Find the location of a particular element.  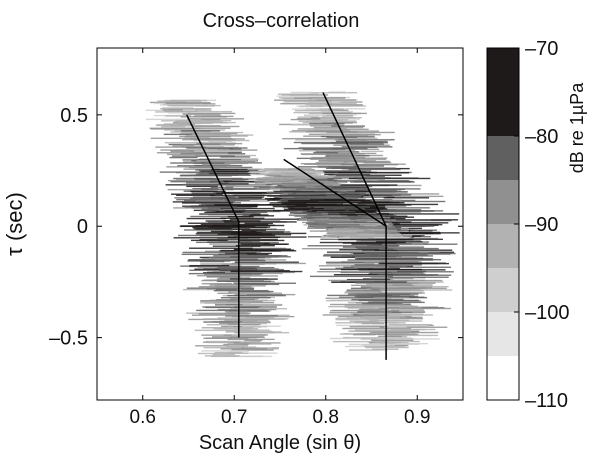

colorbar-tick-label: –80 is located at coordinates (541, 137).